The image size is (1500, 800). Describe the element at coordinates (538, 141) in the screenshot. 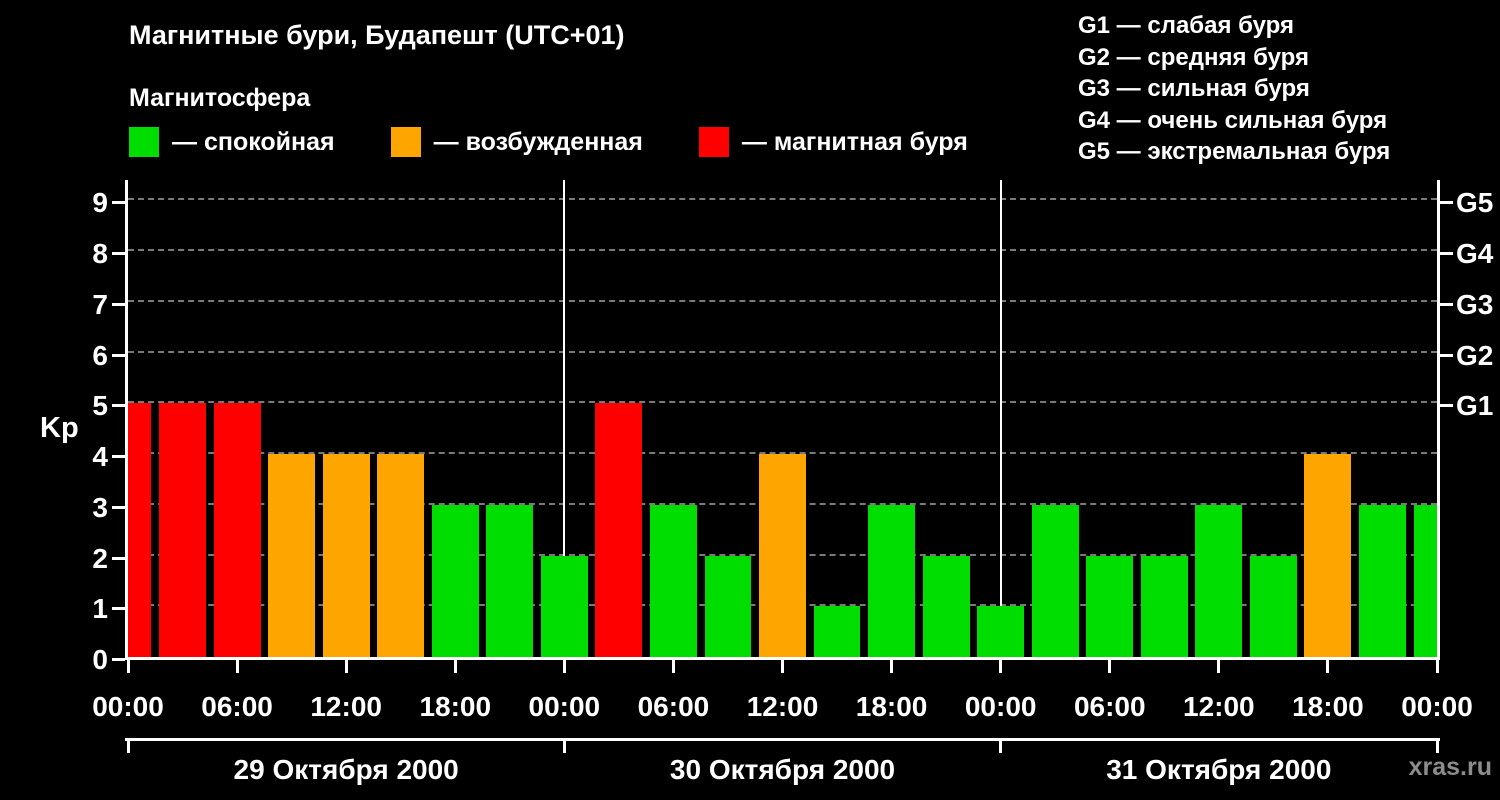

I see `legend-label: — возбужденная` at that location.